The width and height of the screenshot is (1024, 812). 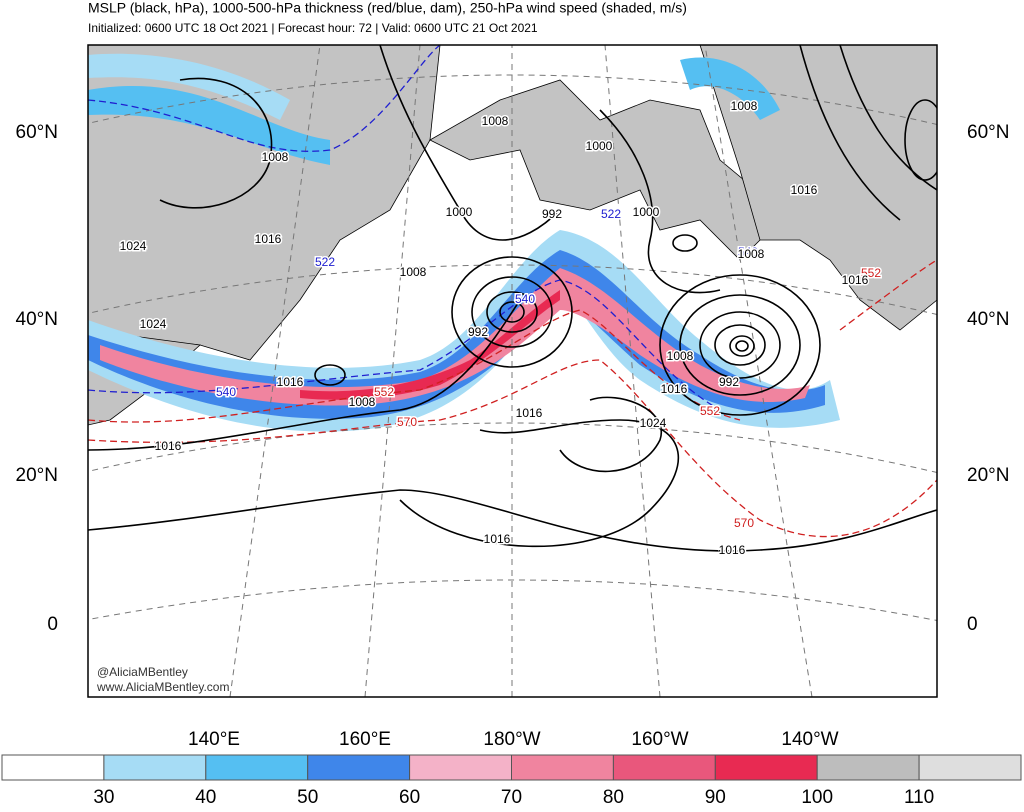 I want to click on colorbar-tick-label: 60, so click(x=409, y=797).